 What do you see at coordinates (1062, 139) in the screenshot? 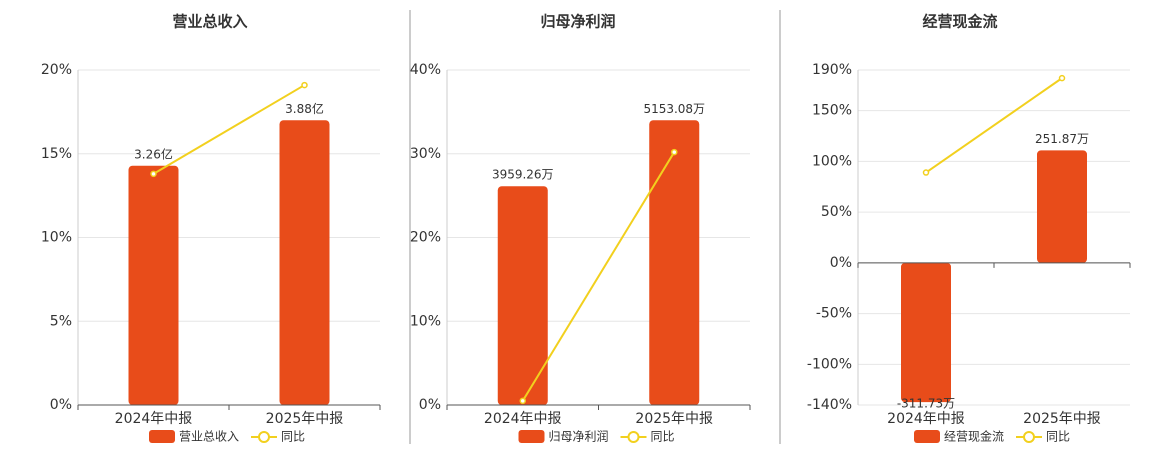
I see `bar-value-label: 251.87万` at bounding box center [1062, 139].